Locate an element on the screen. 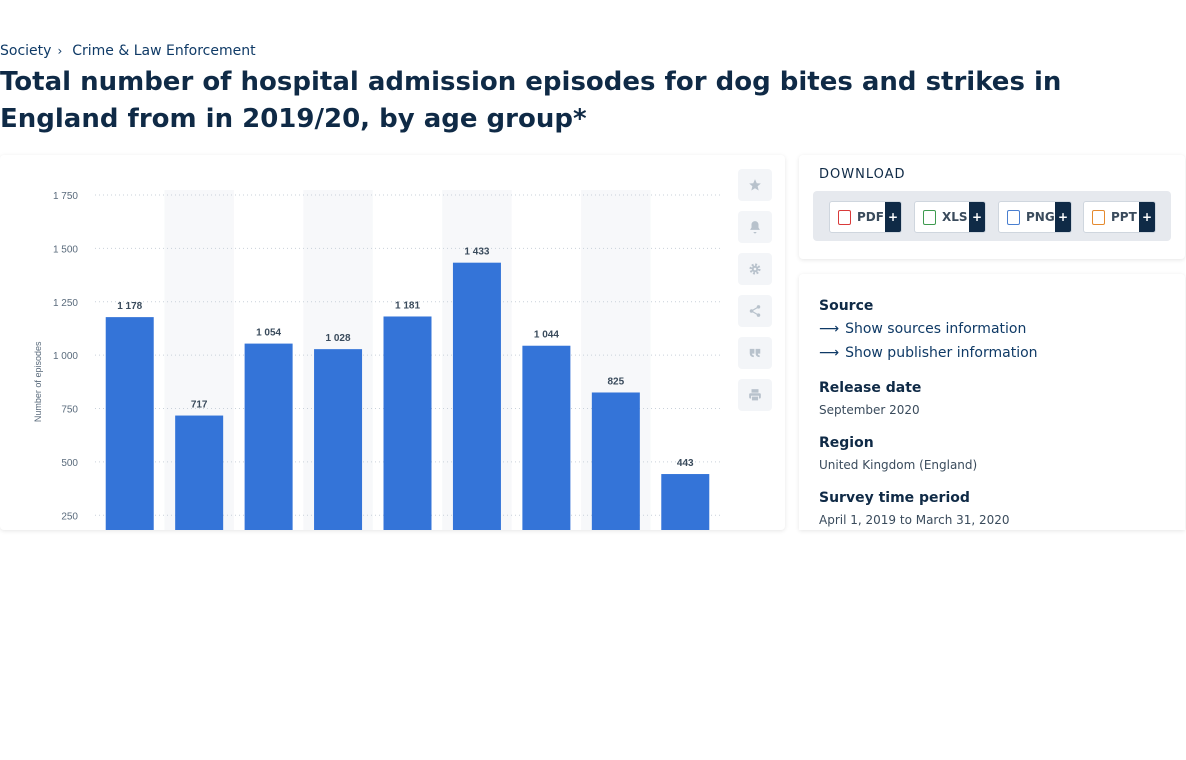  survey-period-heading: Survey time period is located at coordinates (894, 498).